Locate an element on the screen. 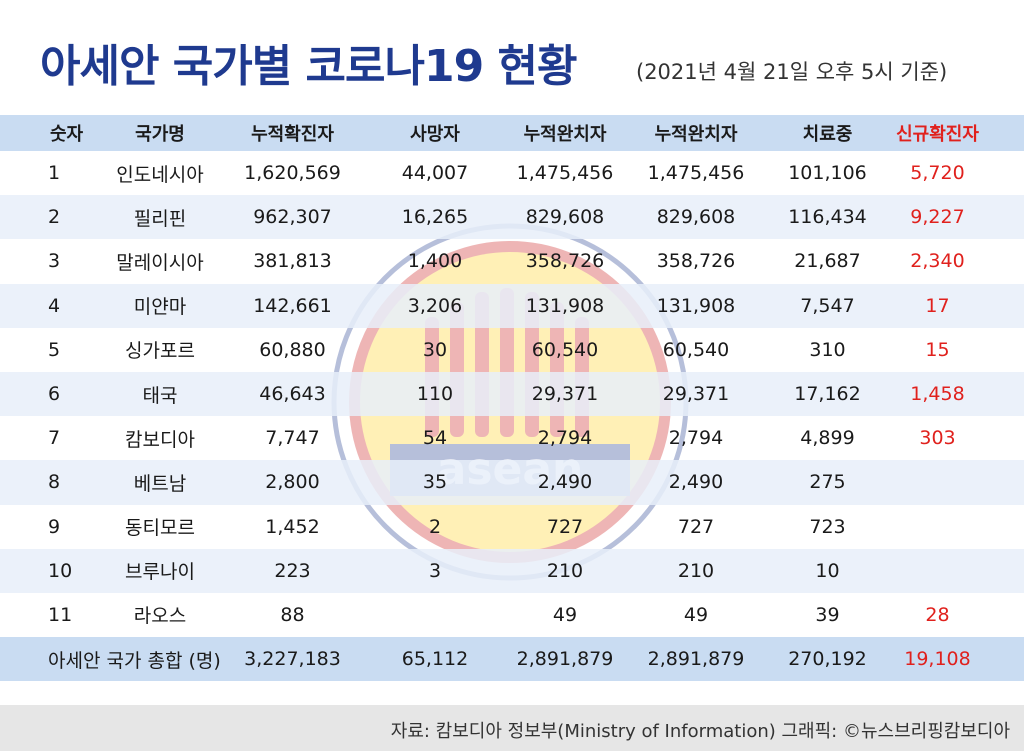 Image resolution: width=1024 pixels, height=751 pixels. total-new-cases: 19,108 is located at coordinates (937, 659).